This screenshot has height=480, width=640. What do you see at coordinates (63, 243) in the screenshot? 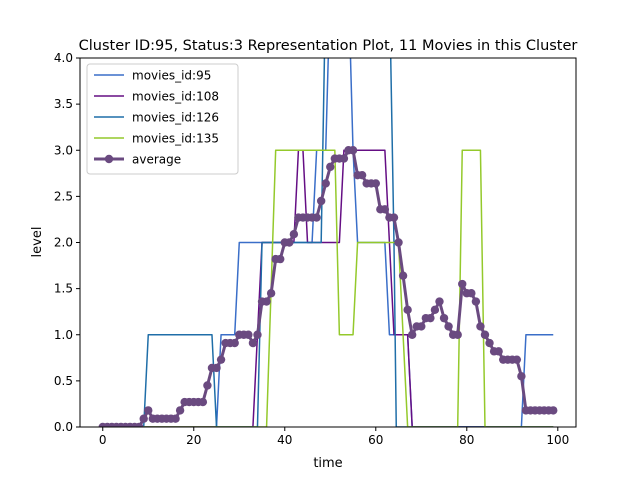
I see `y-tick-label: 2.0` at bounding box center [63, 243].